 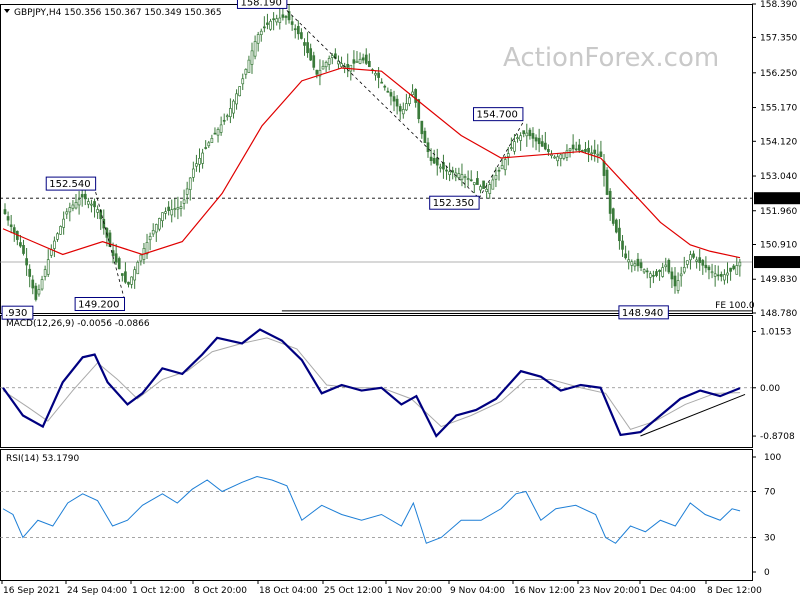 What do you see at coordinates (778, 246) in the screenshot?
I see `price-y-tick-label: 150.910` at bounding box center [778, 246].